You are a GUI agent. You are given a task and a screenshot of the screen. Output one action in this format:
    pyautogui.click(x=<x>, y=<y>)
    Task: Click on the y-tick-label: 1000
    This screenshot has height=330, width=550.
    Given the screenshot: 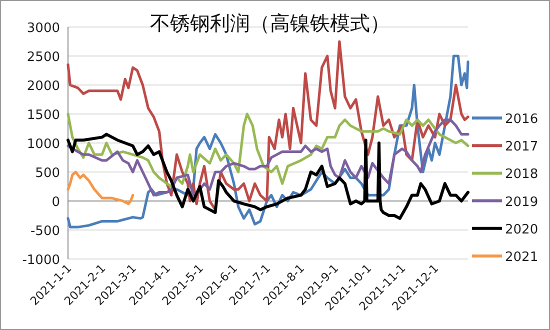 What is the action you would take?
    pyautogui.click(x=43, y=144)
    